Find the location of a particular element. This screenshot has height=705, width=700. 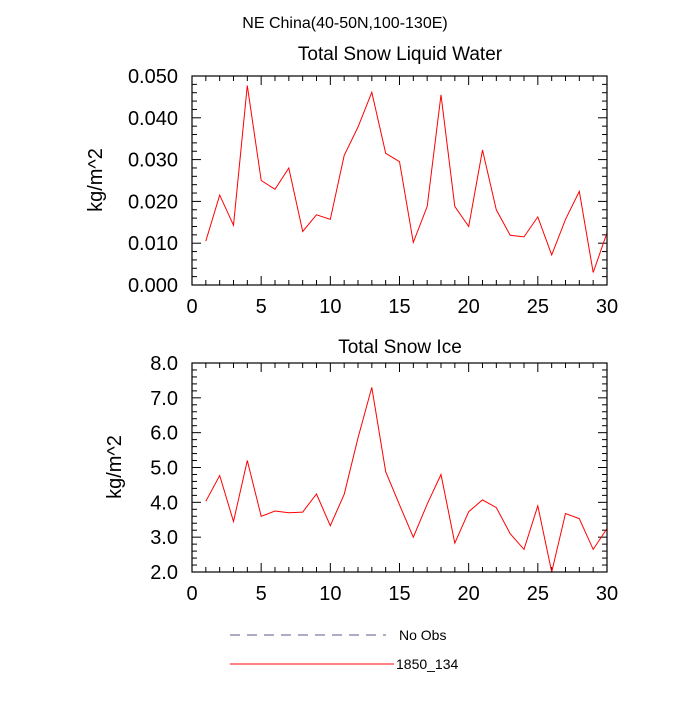

x-tick-label-snow-liquid-water: 30 is located at coordinates (607, 307).